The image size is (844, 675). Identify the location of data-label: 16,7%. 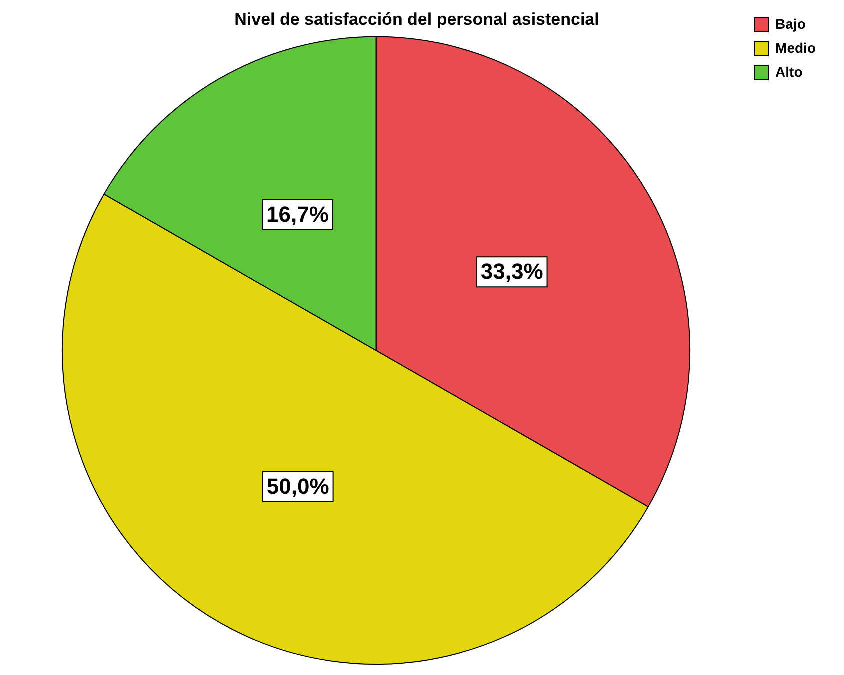
(297, 214).